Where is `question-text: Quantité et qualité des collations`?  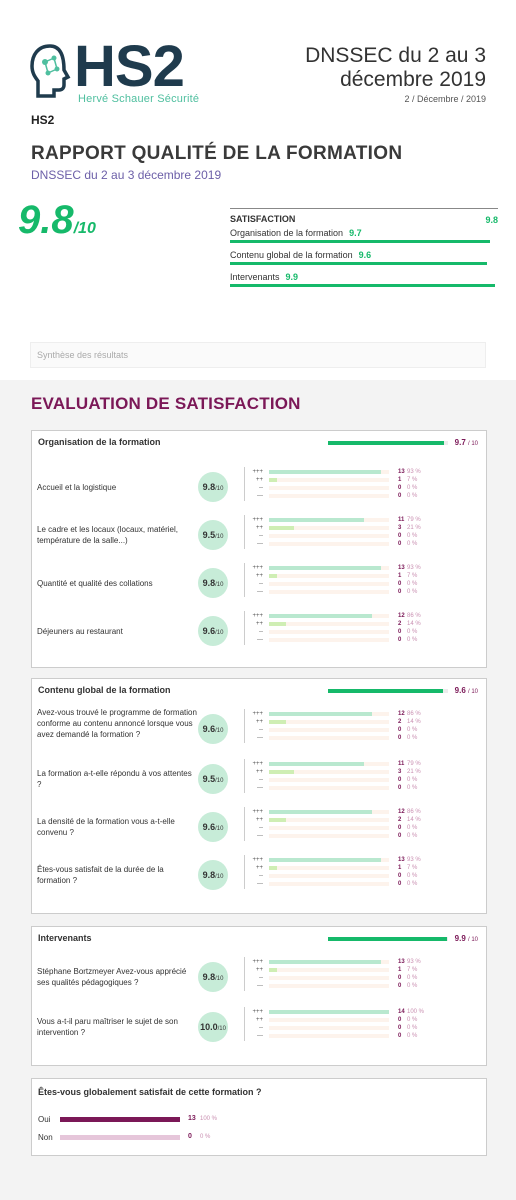
question-text: Quantité et qualité des collations is located at coordinates (95, 583).